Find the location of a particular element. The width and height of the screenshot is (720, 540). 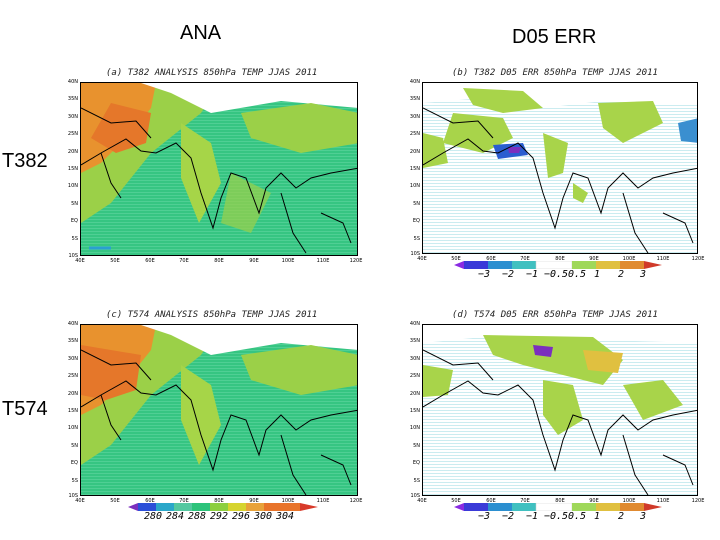

panel-a-map is located at coordinates (219, 169).